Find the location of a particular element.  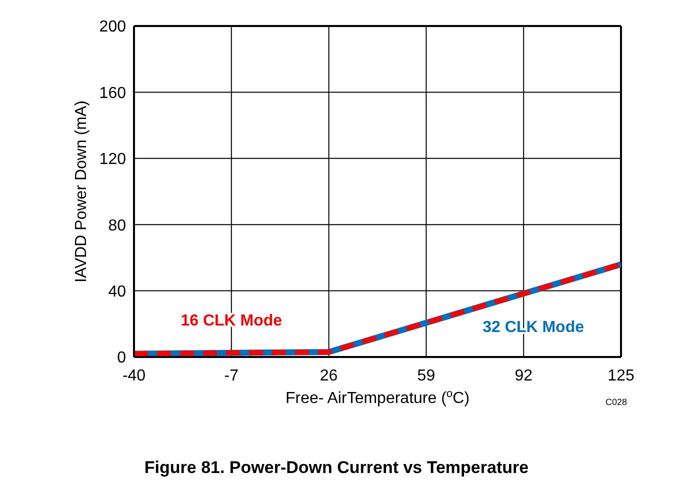

y-axis-title: IAVDD Power Down (mA) is located at coordinates (81, 191).